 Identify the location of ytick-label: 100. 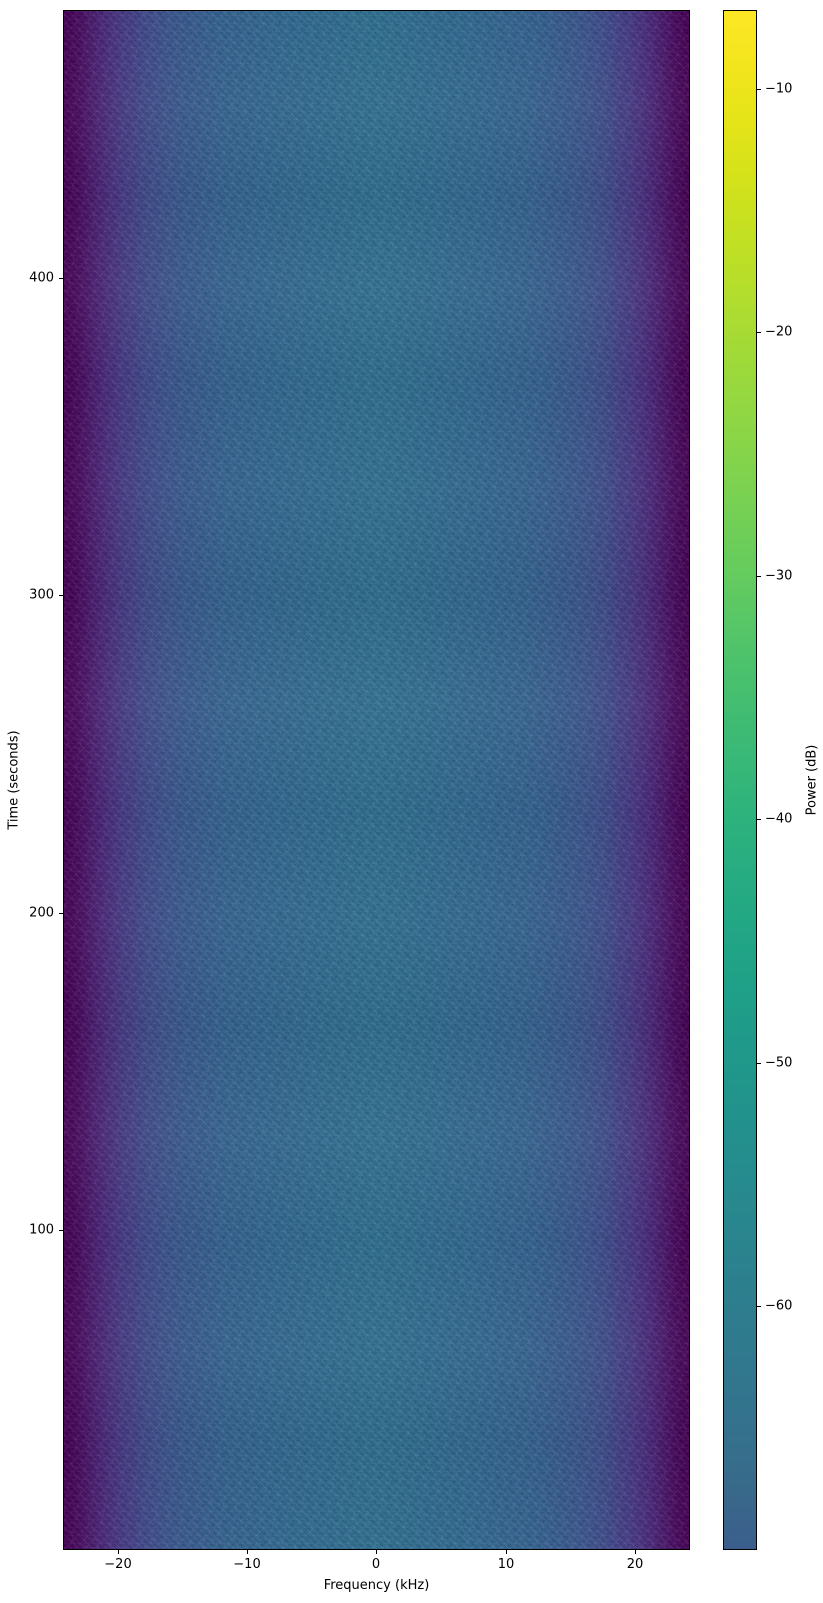
(41, 1230).